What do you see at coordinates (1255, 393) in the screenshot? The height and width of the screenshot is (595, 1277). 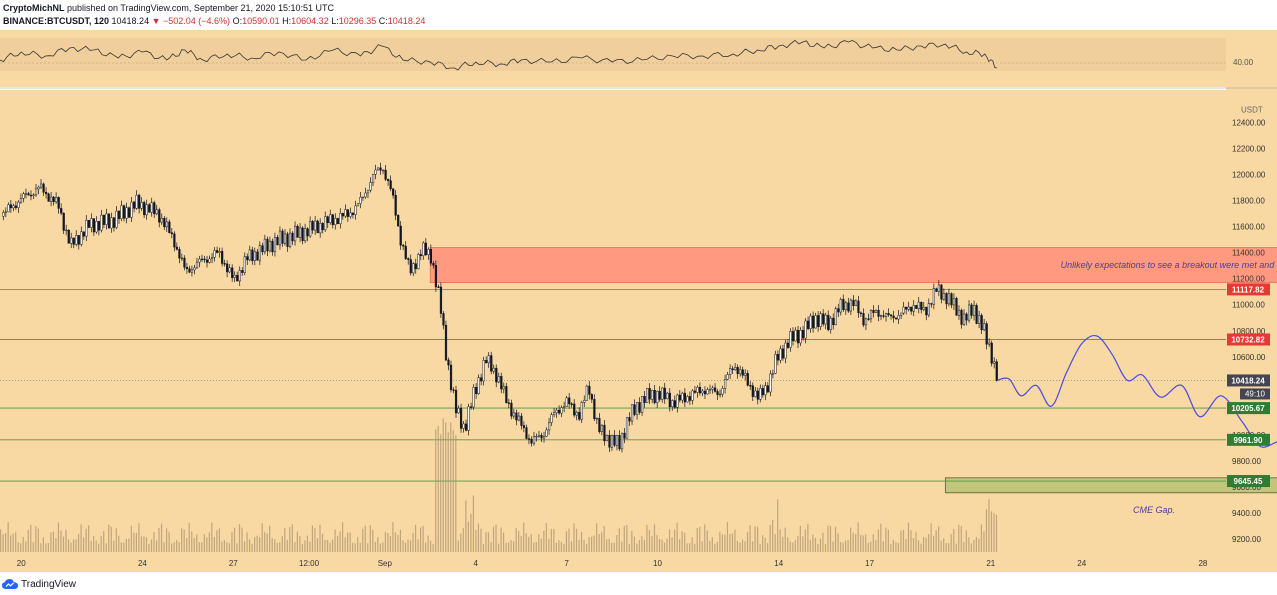 I see `countdown-label: 49:10` at bounding box center [1255, 393].